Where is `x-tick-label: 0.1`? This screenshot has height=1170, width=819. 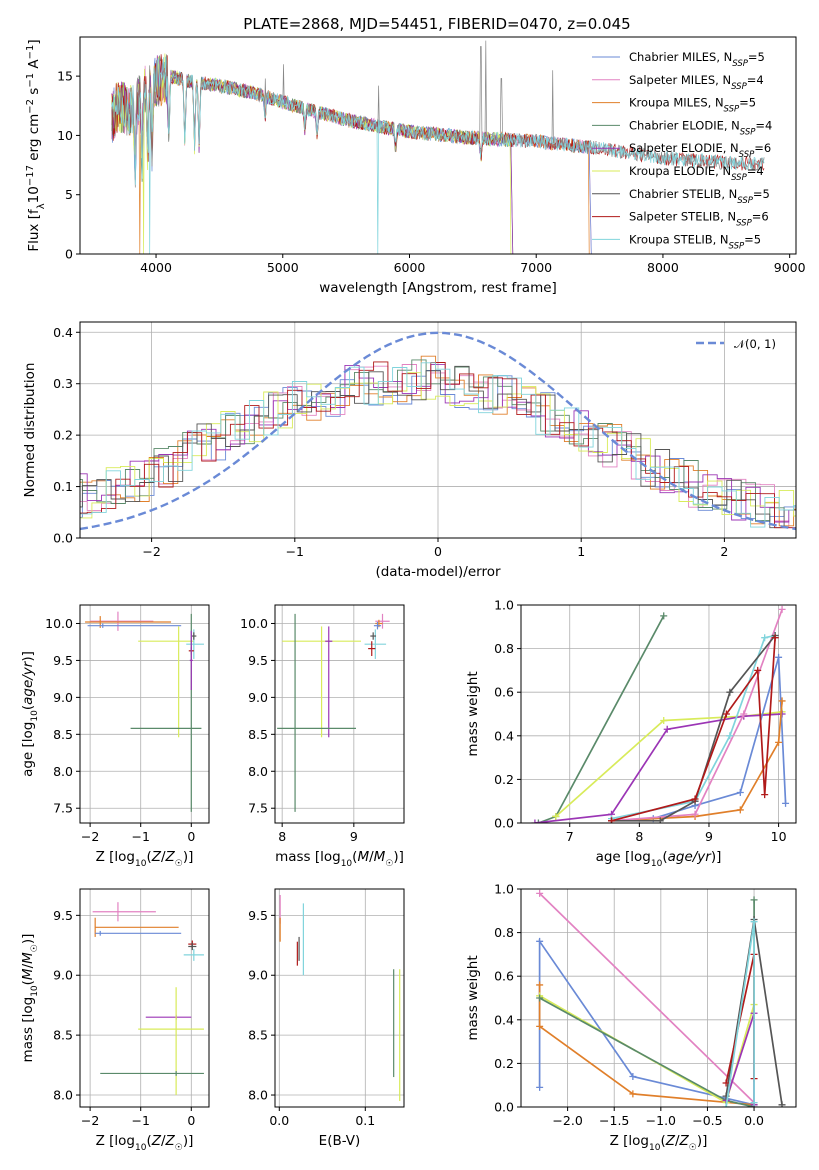
x-tick-label: 0.1 is located at coordinates (365, 1120).